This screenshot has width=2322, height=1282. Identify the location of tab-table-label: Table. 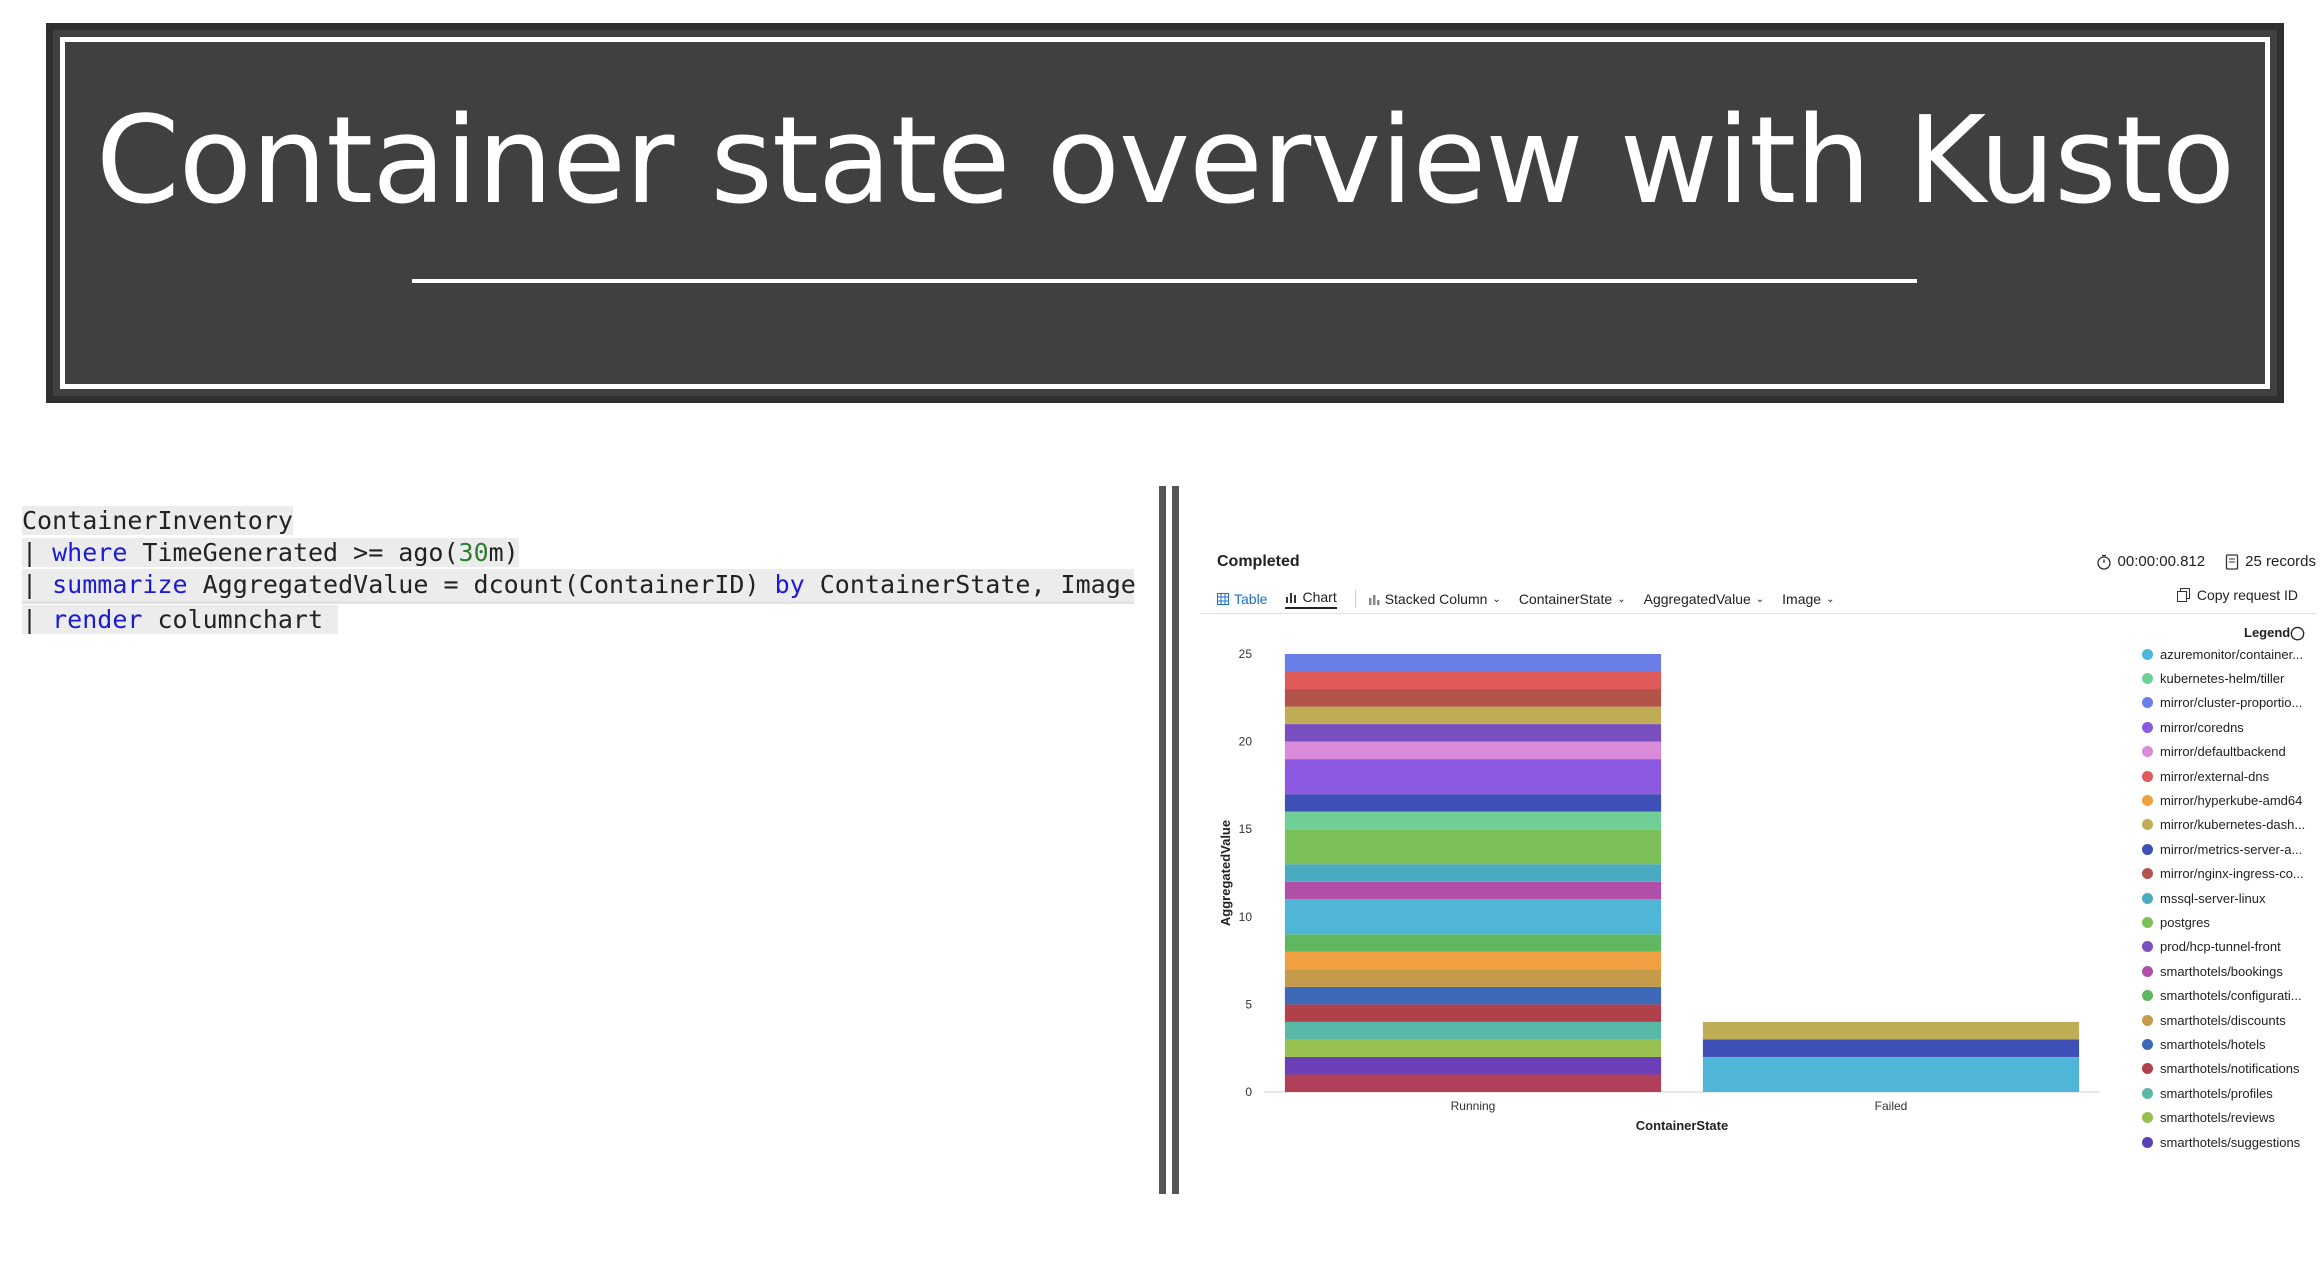
(1251, 599).